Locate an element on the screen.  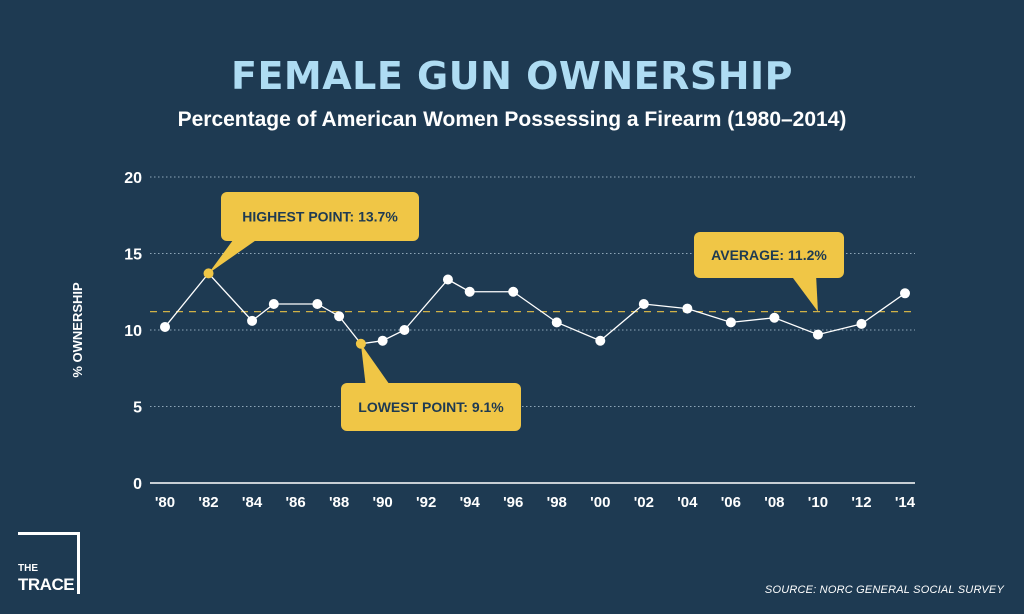
series-line is located at coordinates (535, 308).